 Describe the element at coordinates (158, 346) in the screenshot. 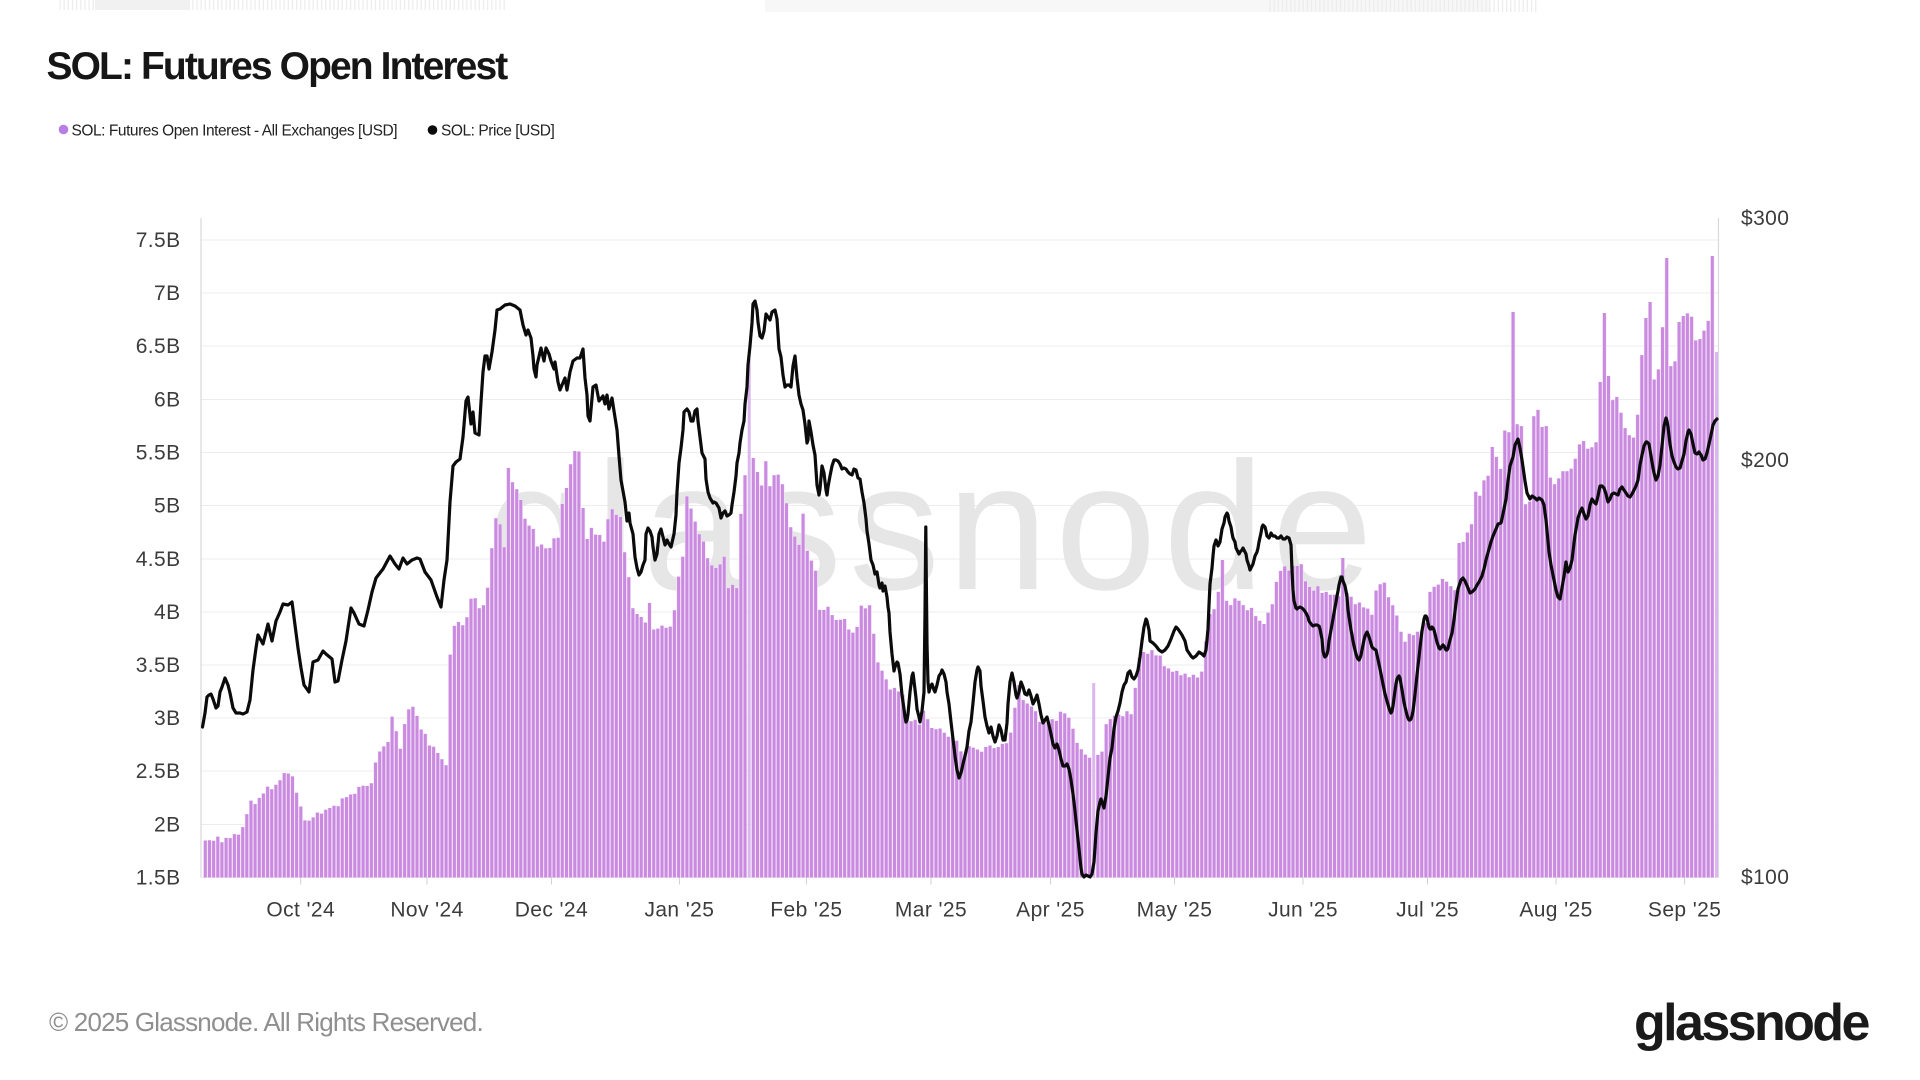

I see `svg-text: 6.5B` at that location.